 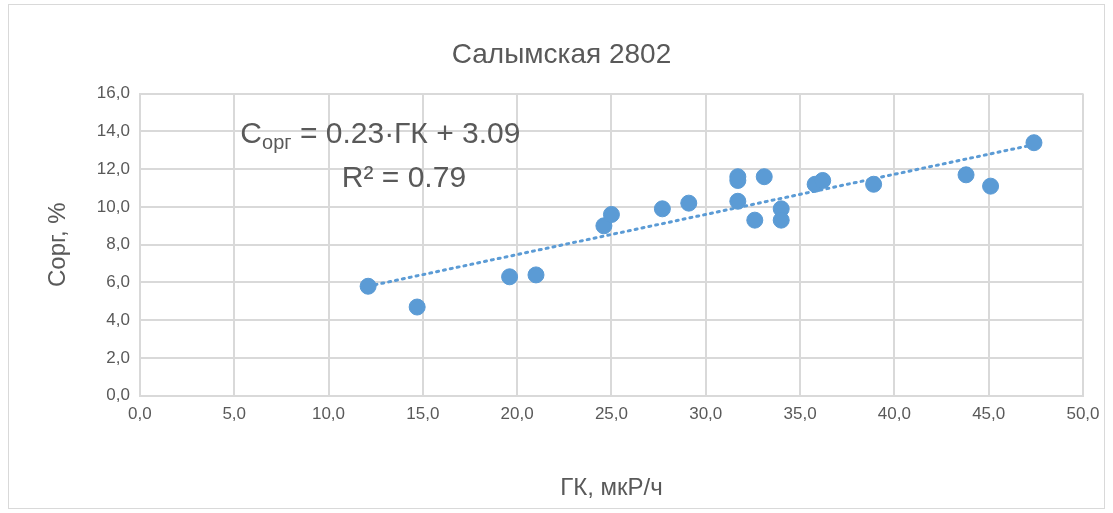 I want to click on annotation: R² = 0.79, so click(x=404, y=176).